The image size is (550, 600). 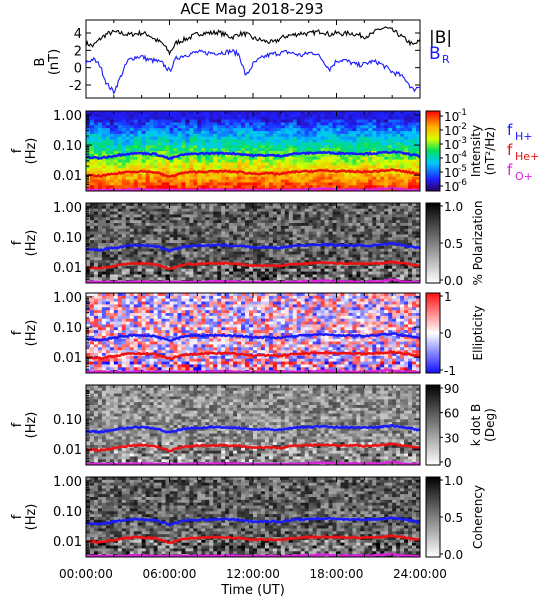 I want to click on colorbar-tick-label: 60, so click(x=451, y=414).